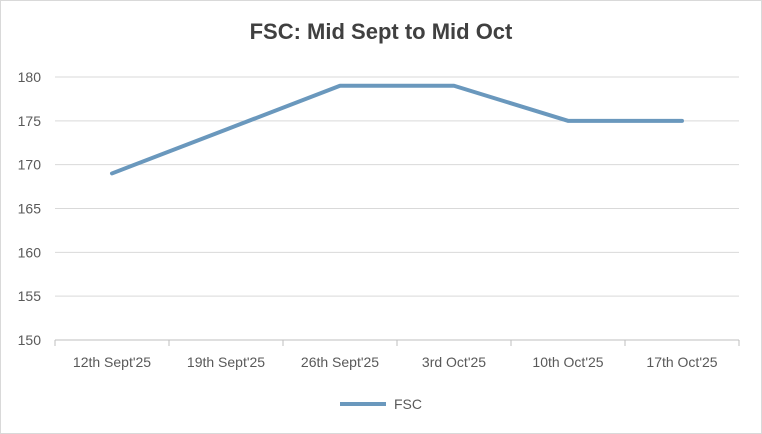 The height and width of the screenshot is (434, 762). I want to click on x-tick-label: 10th Oct'25, so click(567, 362).